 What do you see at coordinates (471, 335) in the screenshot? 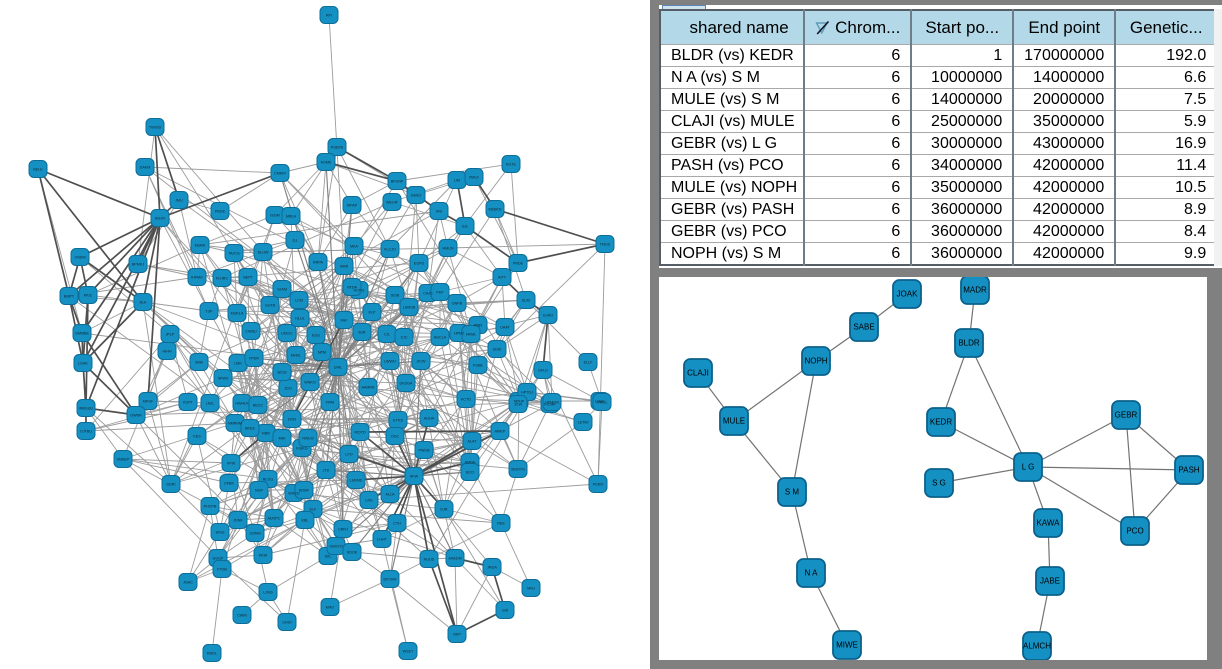
I see `svg-text: HKML` at bounding box center [471, 335].